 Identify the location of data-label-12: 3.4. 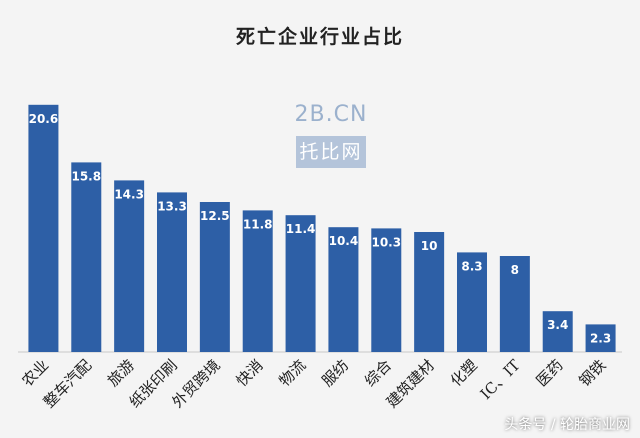
(557, 325).